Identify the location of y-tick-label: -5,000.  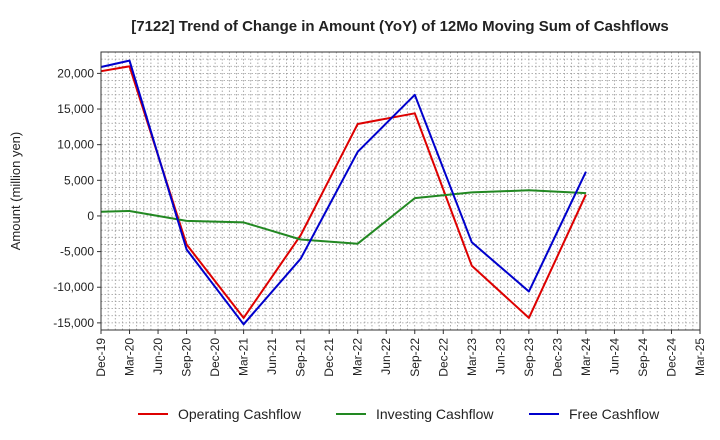
(77, 252).